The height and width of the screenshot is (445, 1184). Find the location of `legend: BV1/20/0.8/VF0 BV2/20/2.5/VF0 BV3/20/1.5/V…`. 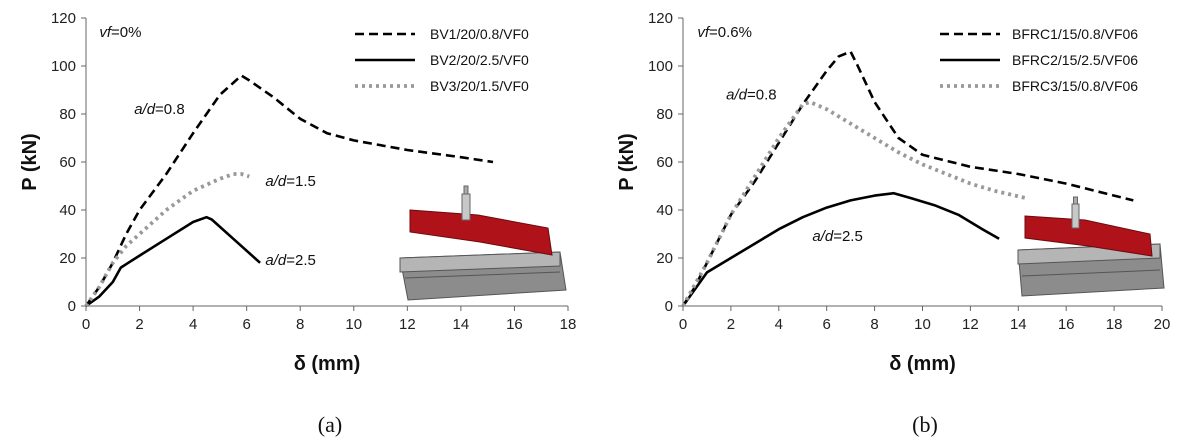

legend: BV1/20/0.8/VF0 BV2/20/2.5/VF0 BV3/20/1.5/V… is located at coordinates (442, 60).